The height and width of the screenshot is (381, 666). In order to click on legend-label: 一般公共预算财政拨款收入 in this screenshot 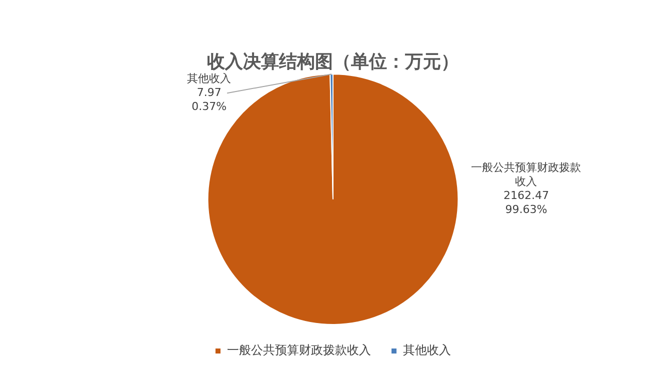, I will do `click(299, 350)`.